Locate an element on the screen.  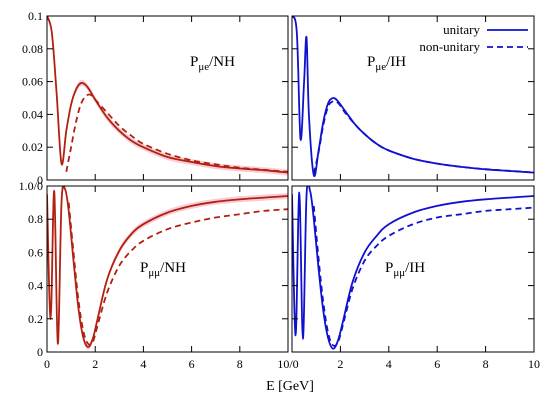
y-tick-label: 0.06 is located at coordinates (32, 82).